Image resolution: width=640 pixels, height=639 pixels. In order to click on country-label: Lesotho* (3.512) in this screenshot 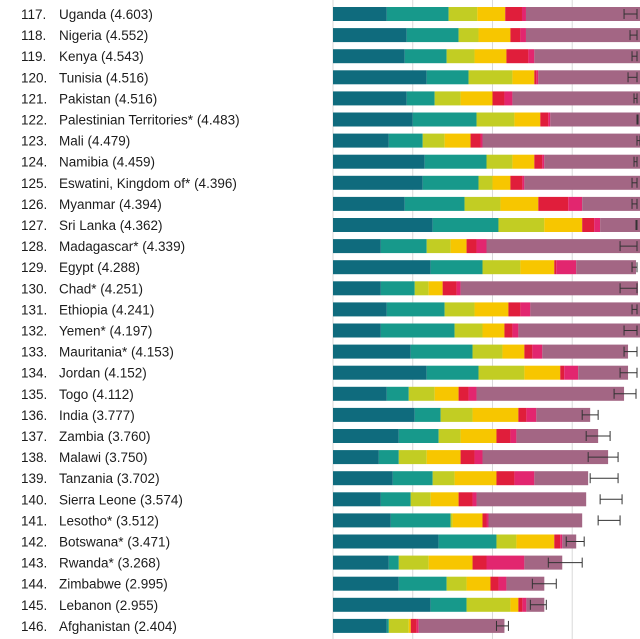, I will do `click(109, 520)`.